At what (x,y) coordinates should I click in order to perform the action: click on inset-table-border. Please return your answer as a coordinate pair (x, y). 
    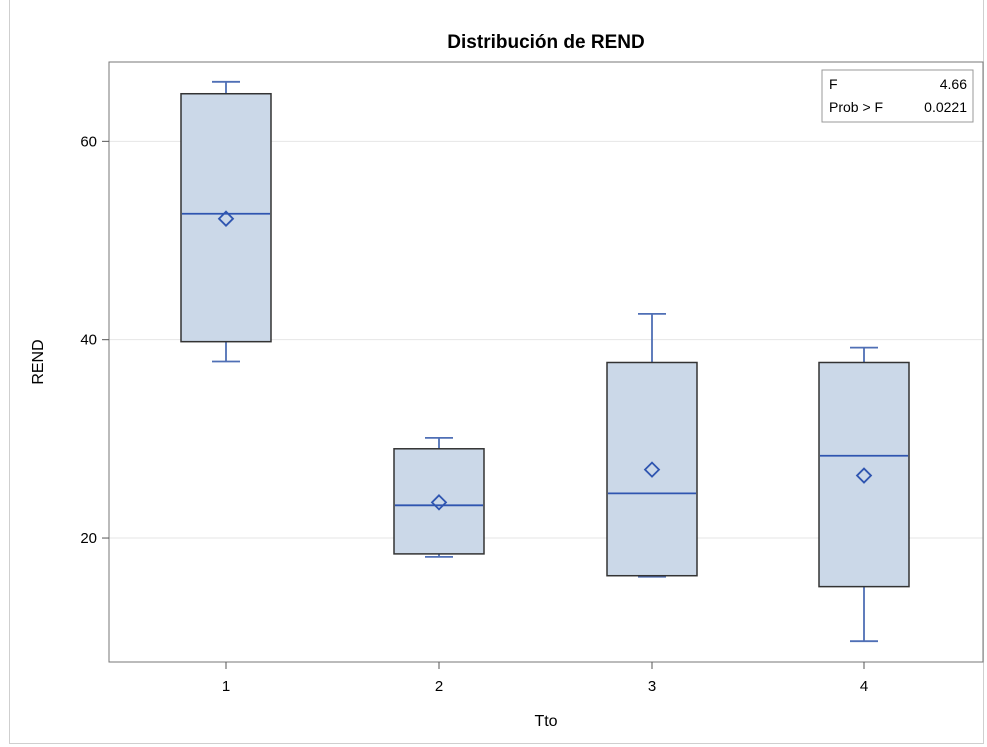
    Looking at the image, I should click on (897, 96).